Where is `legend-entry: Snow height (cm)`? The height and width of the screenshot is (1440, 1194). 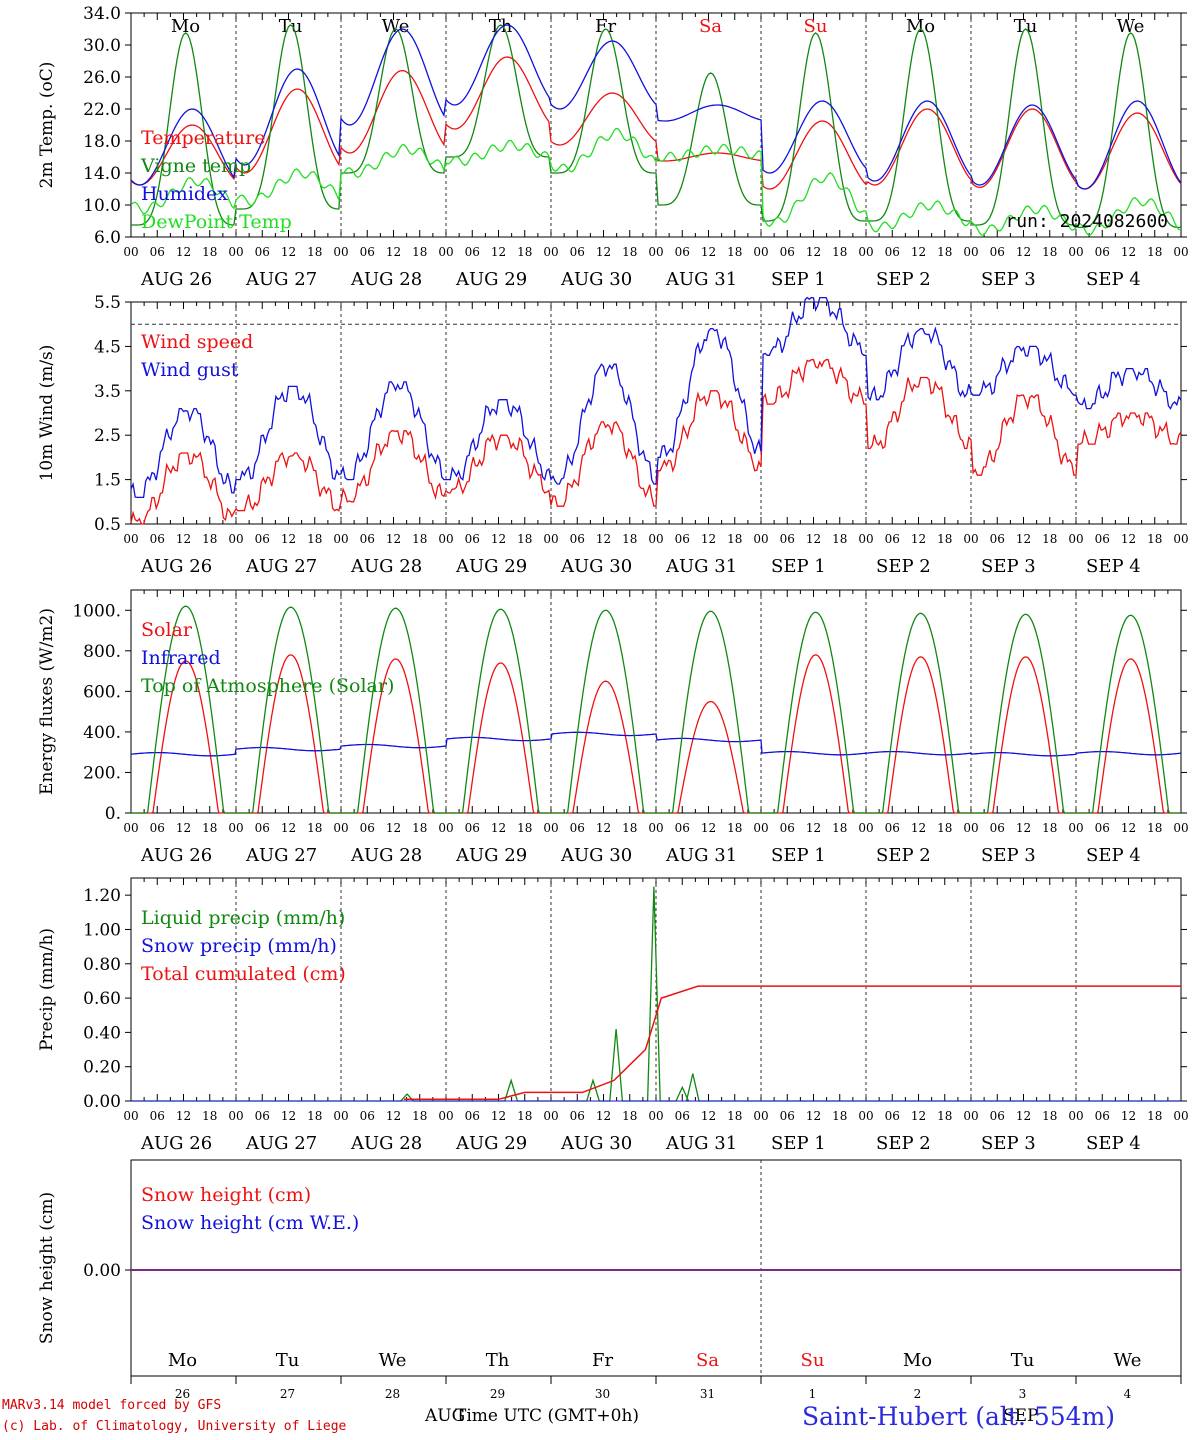
legend-entry: Snow height (cm) is located at coordinates (226, 1195).